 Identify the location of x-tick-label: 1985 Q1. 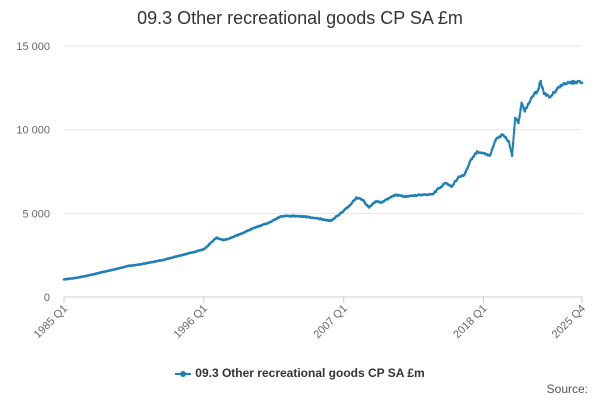
(51, 322).